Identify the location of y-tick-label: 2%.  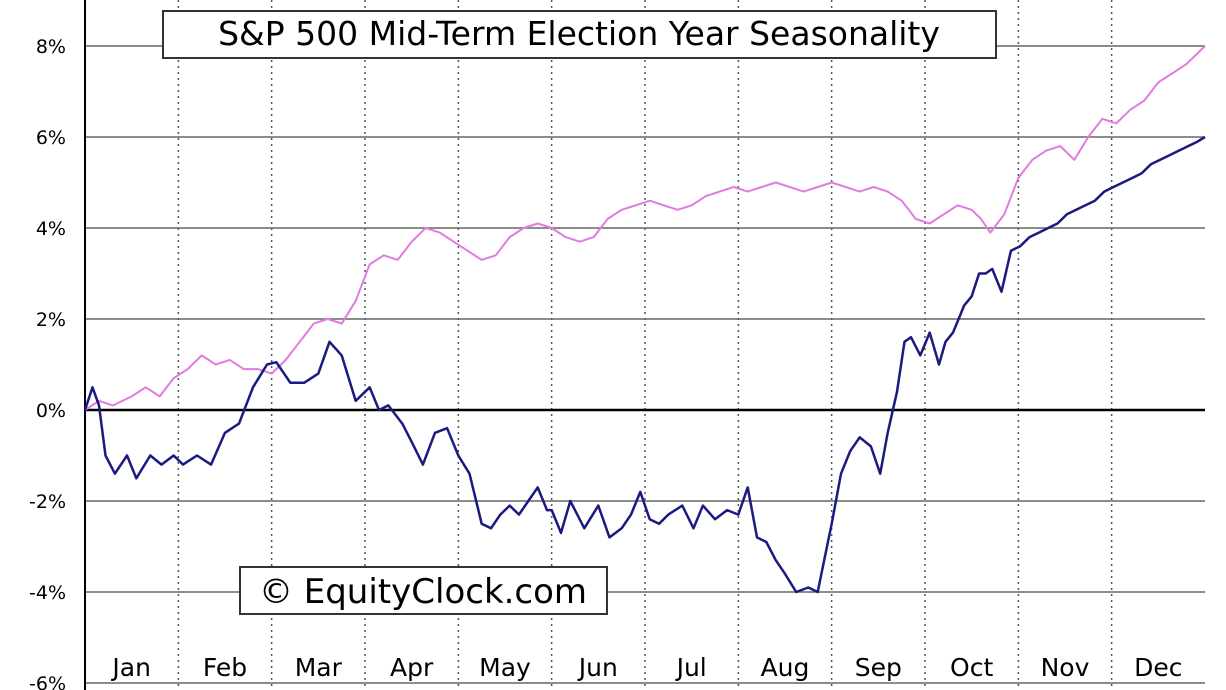
(51, 320).